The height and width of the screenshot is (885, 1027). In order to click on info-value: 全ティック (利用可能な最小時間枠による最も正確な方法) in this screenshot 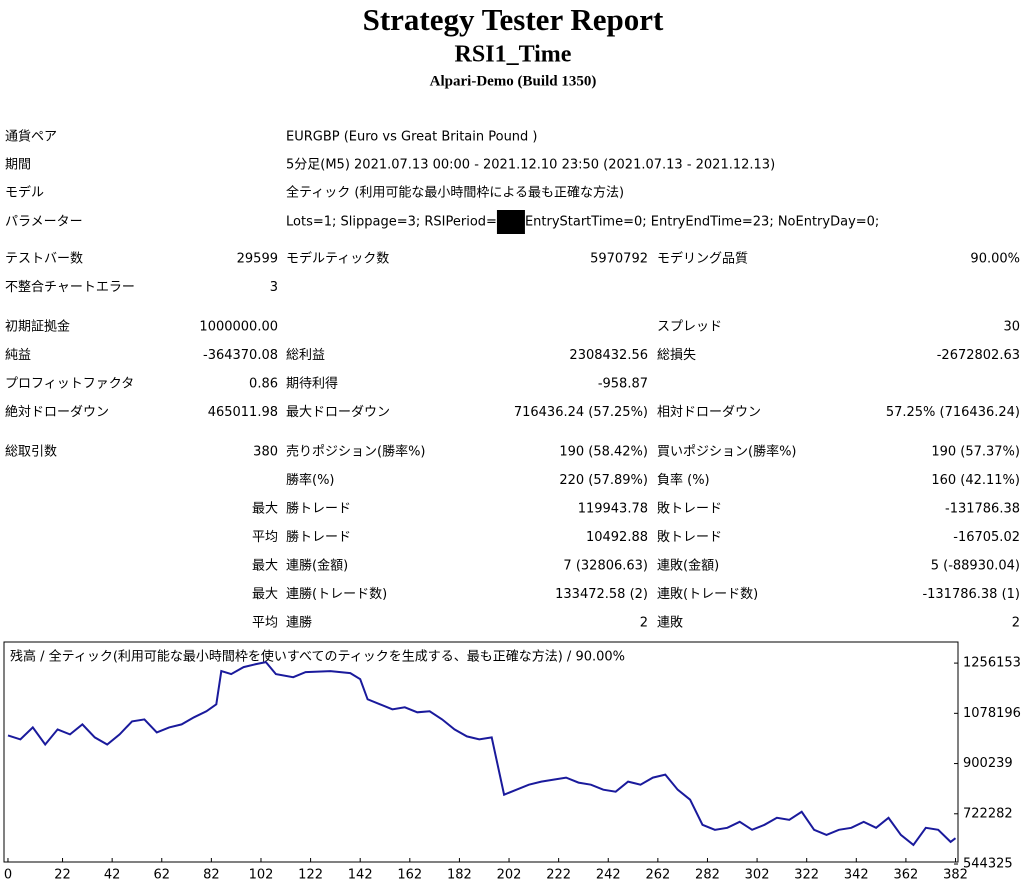, I will do `click(455, 193)`.